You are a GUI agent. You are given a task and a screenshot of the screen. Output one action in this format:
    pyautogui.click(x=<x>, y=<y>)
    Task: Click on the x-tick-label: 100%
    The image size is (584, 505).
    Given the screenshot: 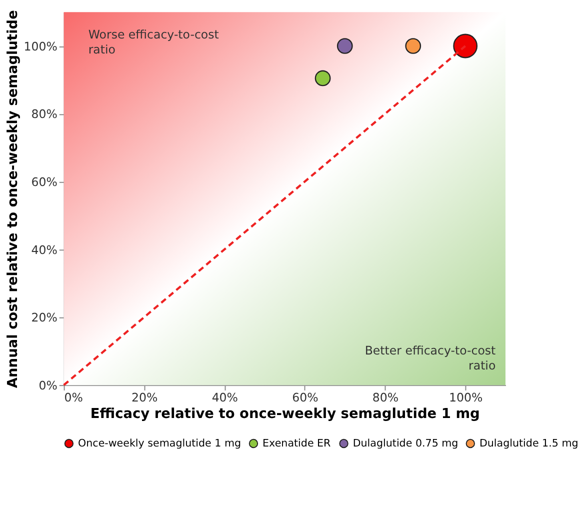 What is the action you would take?
    pyautogui.click(x=465, y=397)
    